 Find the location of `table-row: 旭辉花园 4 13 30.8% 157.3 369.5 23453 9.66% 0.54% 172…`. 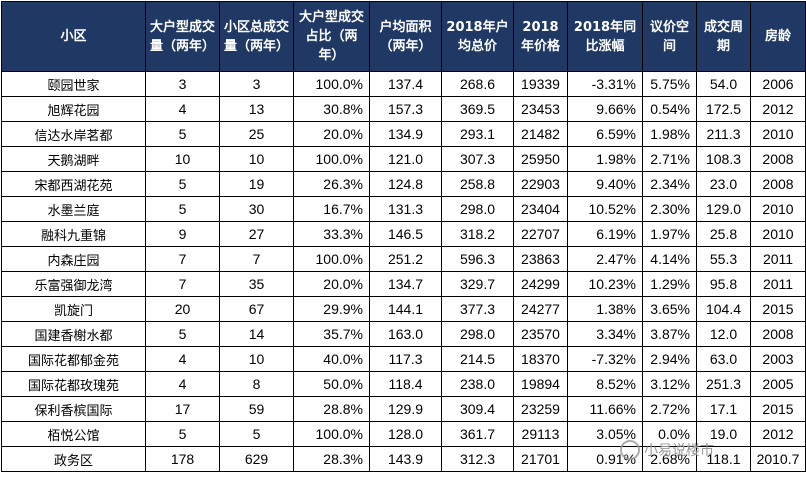

table-row: 旭辉花园 4 13 30.8% 157.3 369.5 23453 9.66% 0.54% 172… is located at coordinates (403, 109).